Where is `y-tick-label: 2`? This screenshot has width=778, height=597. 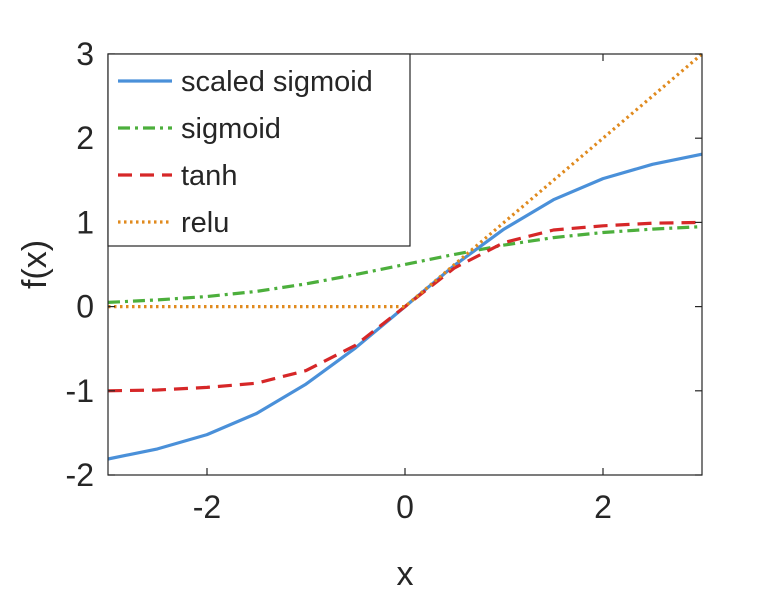 y-tick-label: 2 is located at coordinates (85, 138).